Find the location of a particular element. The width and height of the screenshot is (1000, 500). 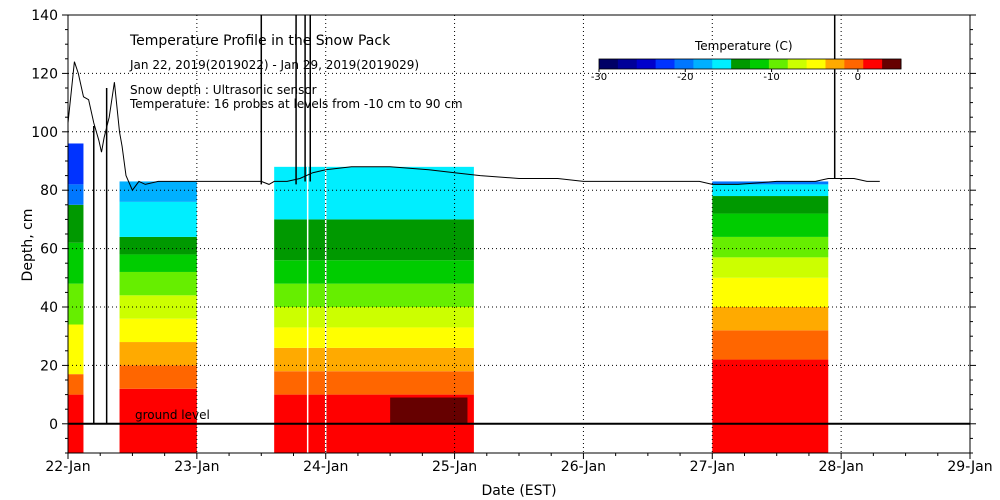

x-tick-label-3: 25-Jan is located at coordinates (454, 467).